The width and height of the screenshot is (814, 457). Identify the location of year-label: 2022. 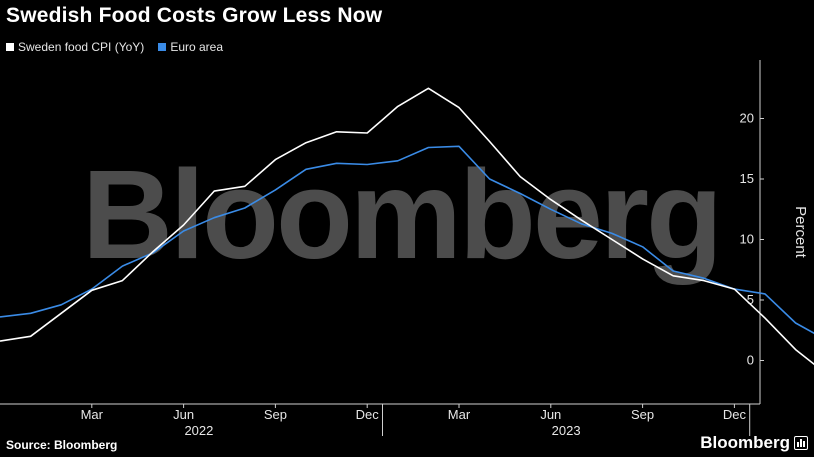
(198, 430).